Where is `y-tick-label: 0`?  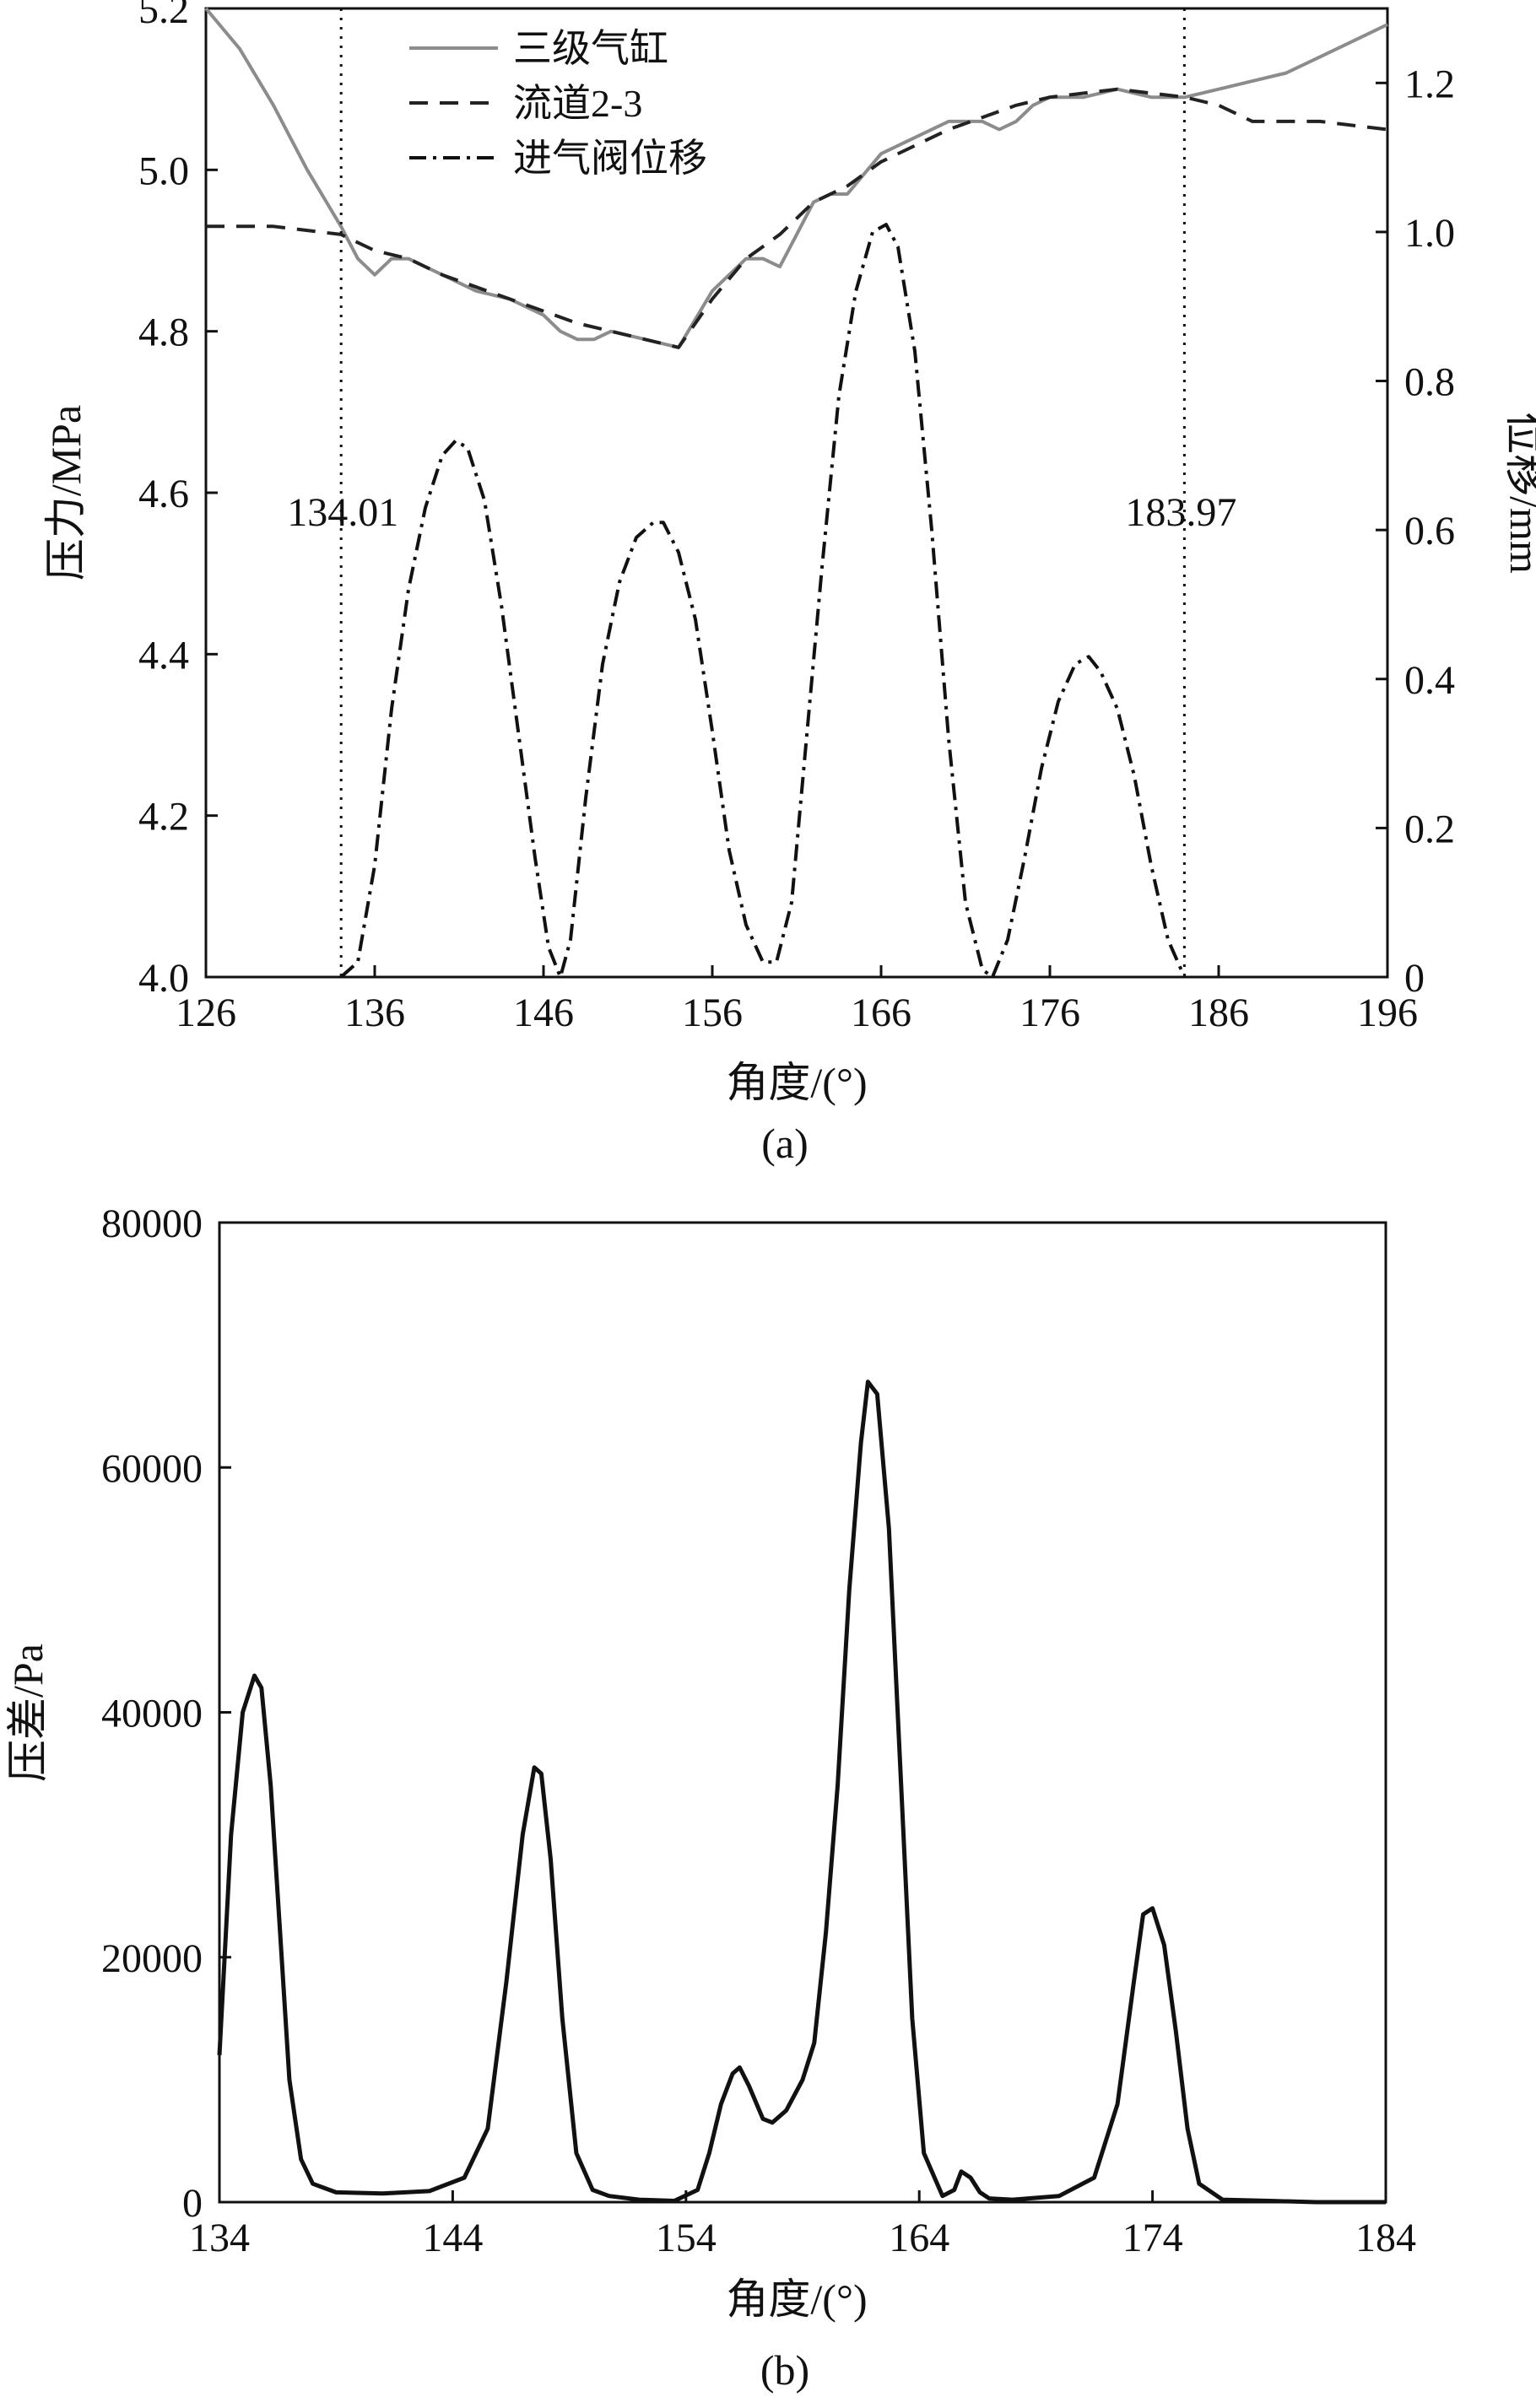 y-tick-label: 0 is located at coordinates (192, 2204).